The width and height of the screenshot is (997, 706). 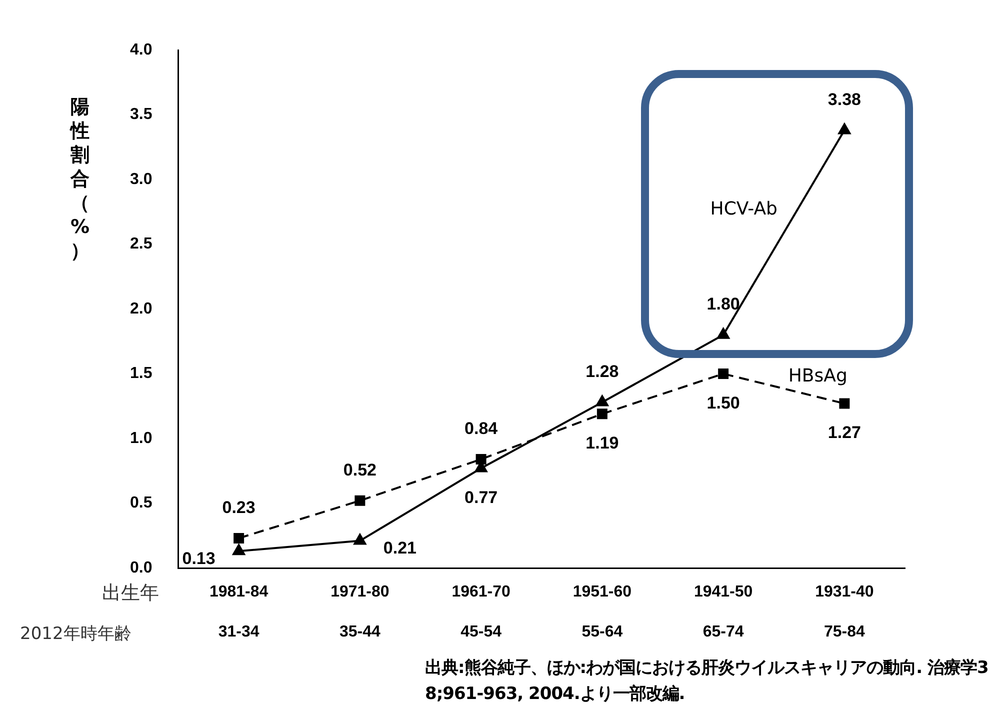 What do you see at coordinates (141, 49) in the screenshot?
I see `y-tick-label: 4.0` at bounding box center [141, 49].